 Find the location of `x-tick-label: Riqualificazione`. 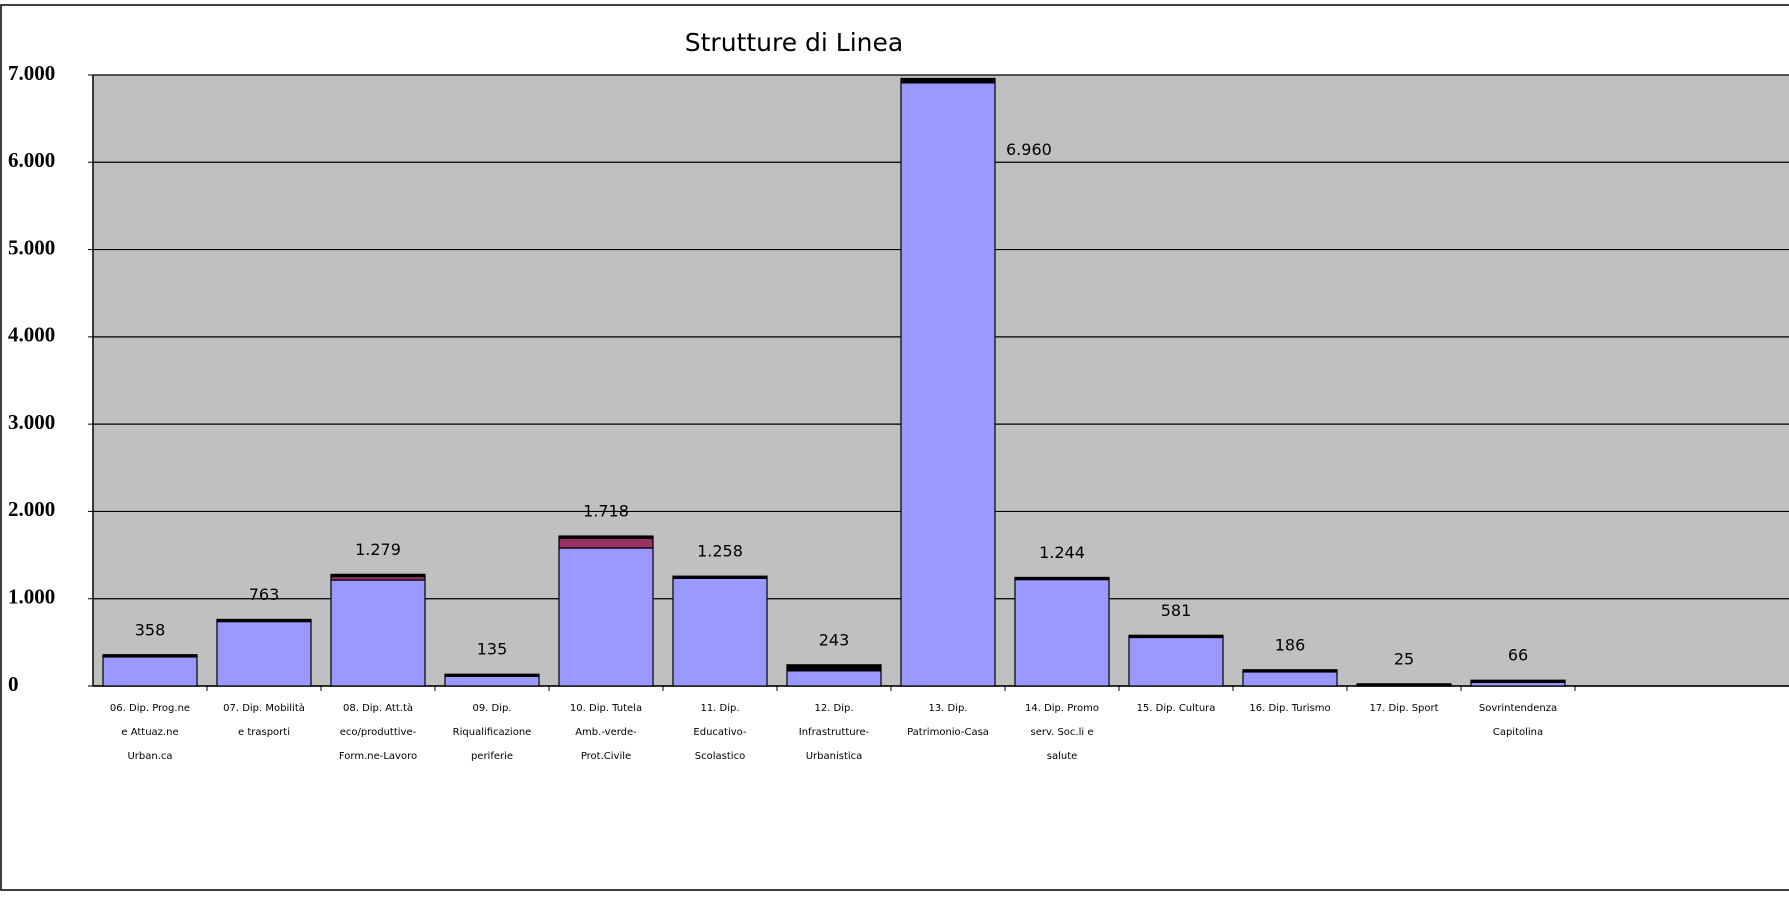

x-tick-label: Riqualificazione is located at coordinates (492, 732).